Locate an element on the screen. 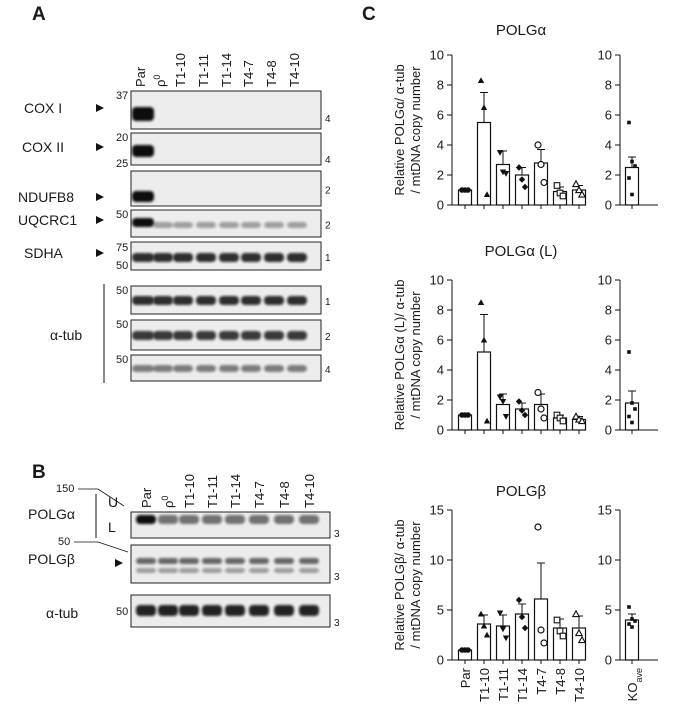 The height and width of the screenshot is (723, 673). arrow-marker is located at coordinates (100, 220).